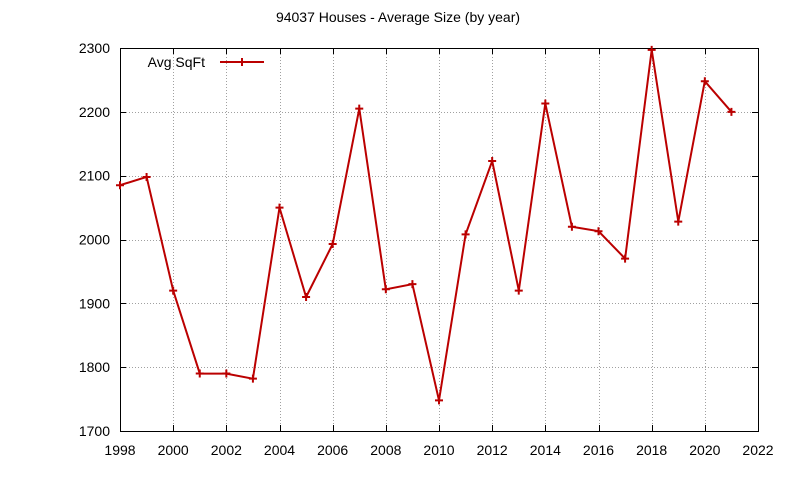 The image size is (800, 480). What do you see at coordinates (173, 450) in the screenshot?
I see `x-tick-label: 2000` at bounding box center [173, 450].